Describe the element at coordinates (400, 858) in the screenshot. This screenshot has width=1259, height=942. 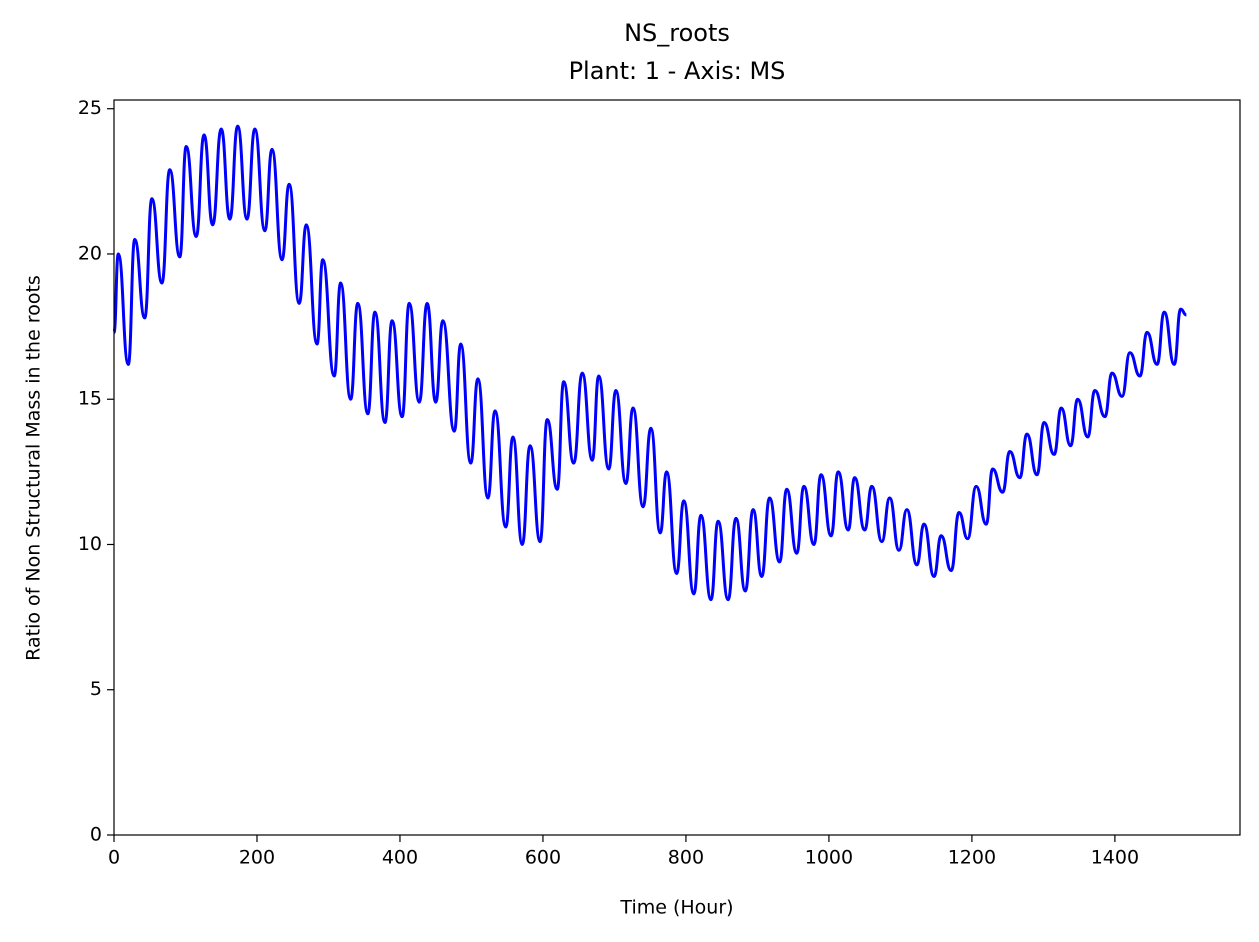
I see `x-tick-label: 400` at that location.